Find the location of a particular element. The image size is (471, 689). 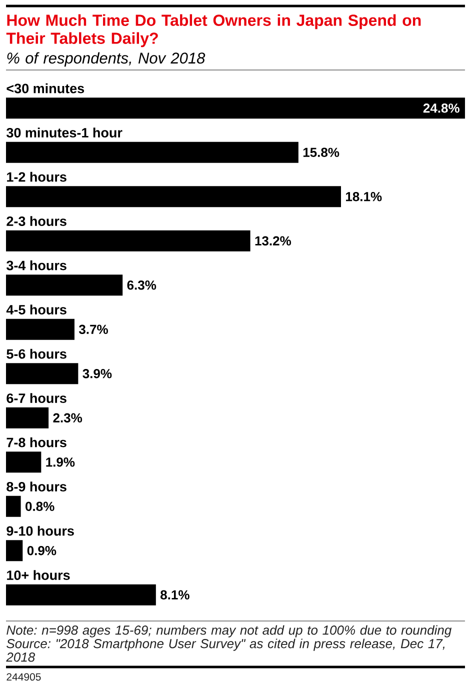

data-label: 1.9% is located at coordinates (60, 462).